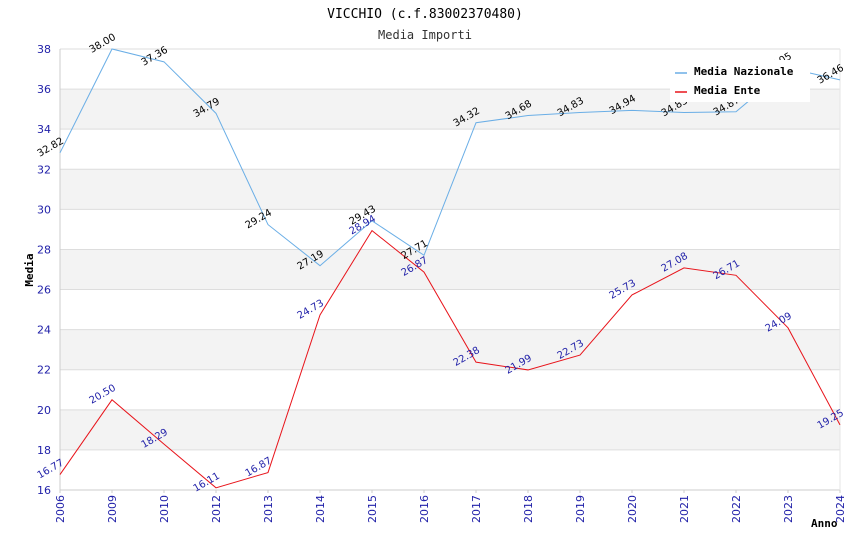 The width and height of the screenshot is (850, 550). I want to click on data-label-media-ente: 16.11, so click(207, 483).